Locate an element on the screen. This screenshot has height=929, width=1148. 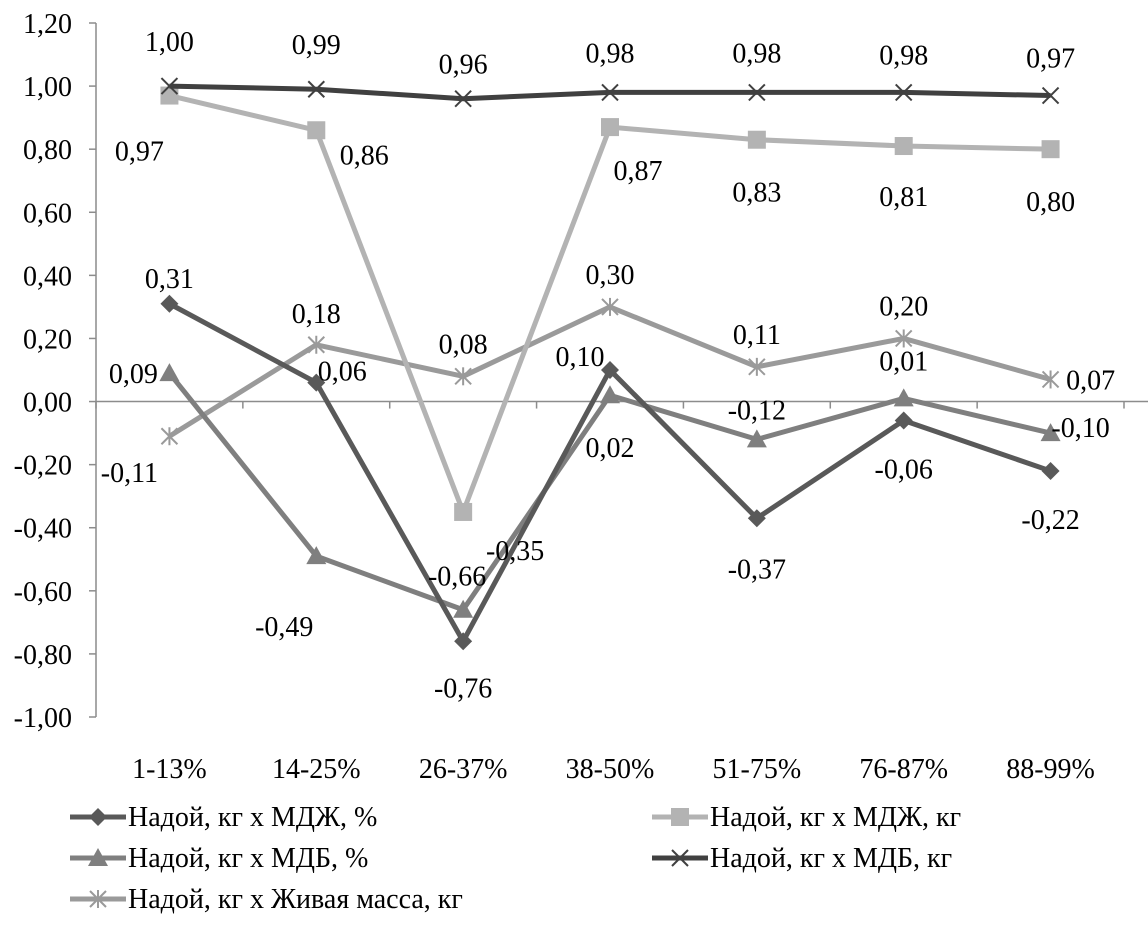
y-tick-label: 0,40 is located at coordinates (47, 276).